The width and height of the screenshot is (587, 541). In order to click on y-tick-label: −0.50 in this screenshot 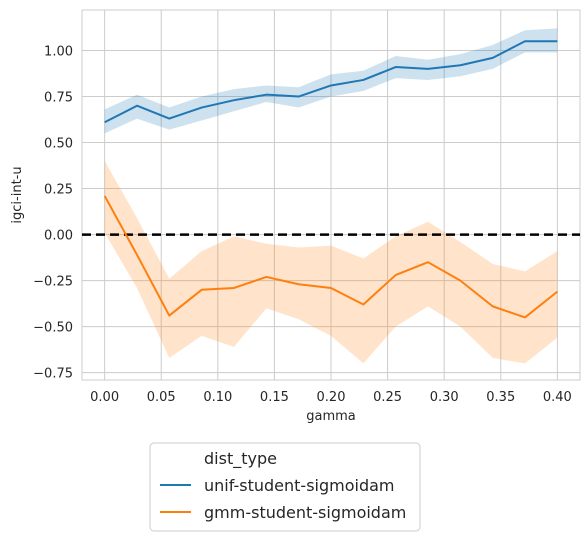, I will do `click(53, 328)`.